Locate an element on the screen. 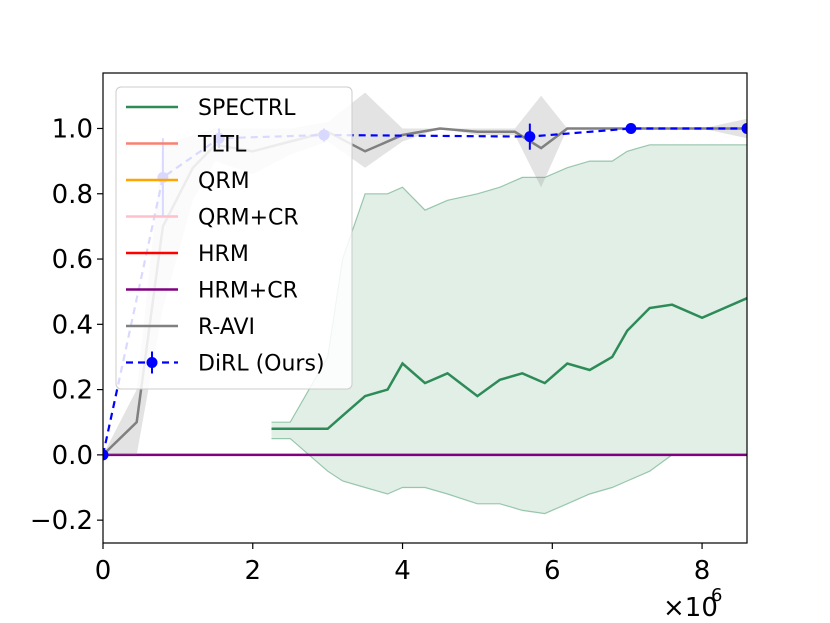 The width and height of the screenshot is (830, 623). legend-label-tltl: TLTL is located at coordinates (222, 145).